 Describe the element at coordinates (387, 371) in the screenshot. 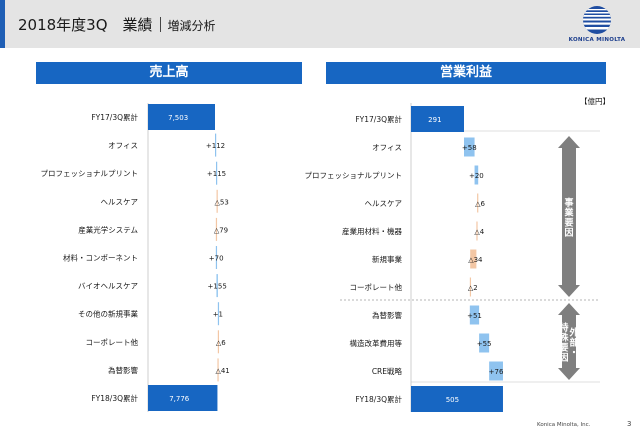

I see `chart1-category-label-9: CRE戦略` at that location.